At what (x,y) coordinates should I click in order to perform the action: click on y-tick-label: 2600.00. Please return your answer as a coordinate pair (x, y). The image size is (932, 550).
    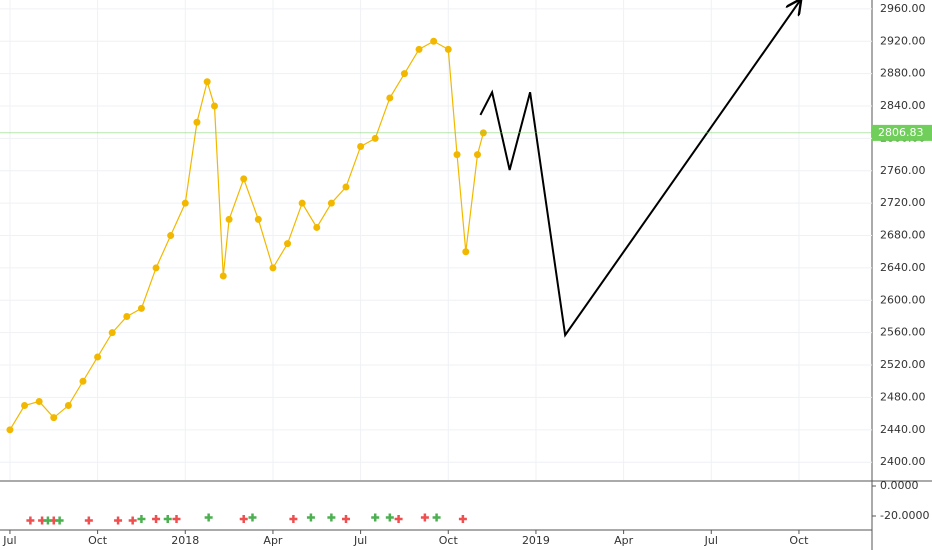
    Looking at the image, I should click on (903, 299).